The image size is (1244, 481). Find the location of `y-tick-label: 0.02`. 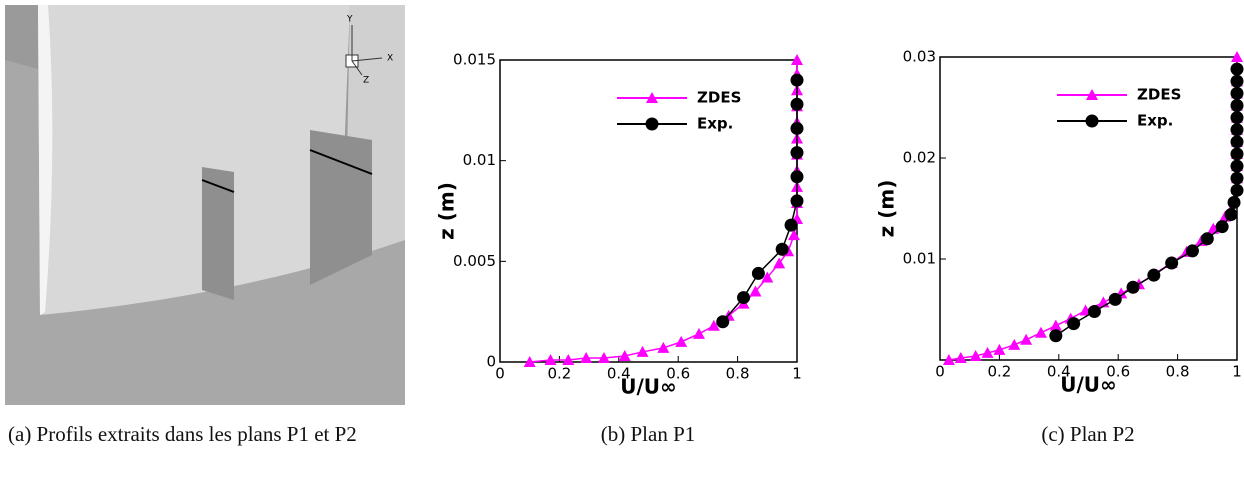

y-tick-label: 0.02 is located at coordinates (919, 158).